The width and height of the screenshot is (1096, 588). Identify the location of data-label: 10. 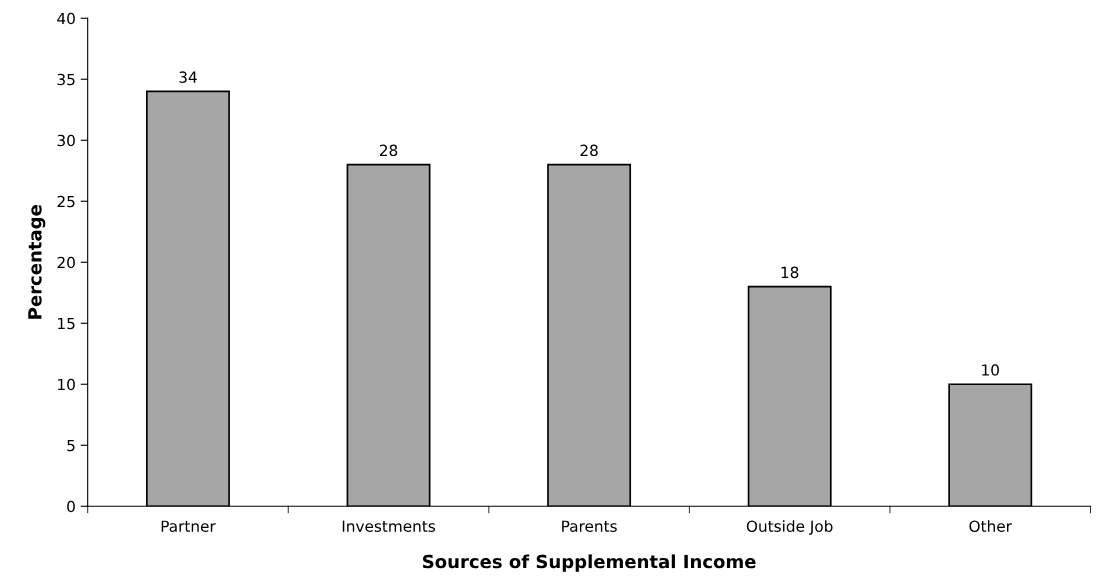
(990, 370).